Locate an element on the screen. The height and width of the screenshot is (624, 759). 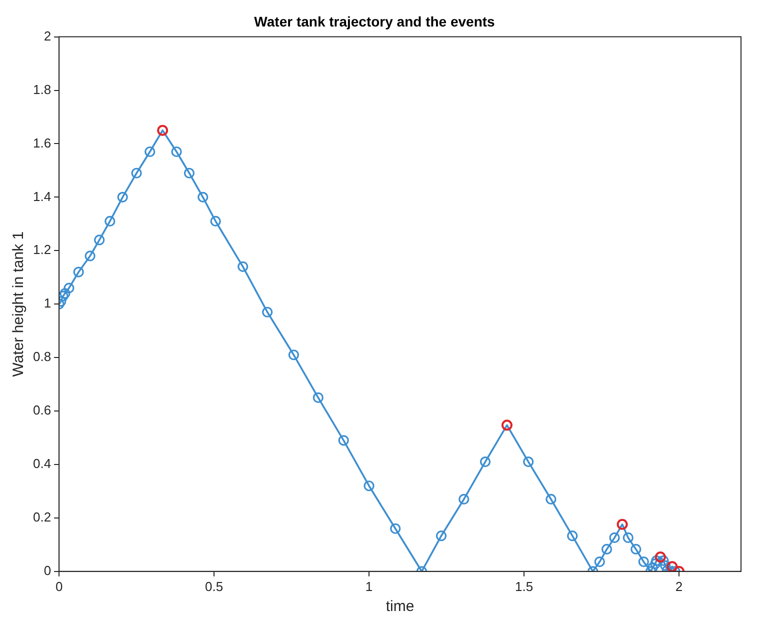
y-tick-label: 1.4 is located at coordinates (42, 196).